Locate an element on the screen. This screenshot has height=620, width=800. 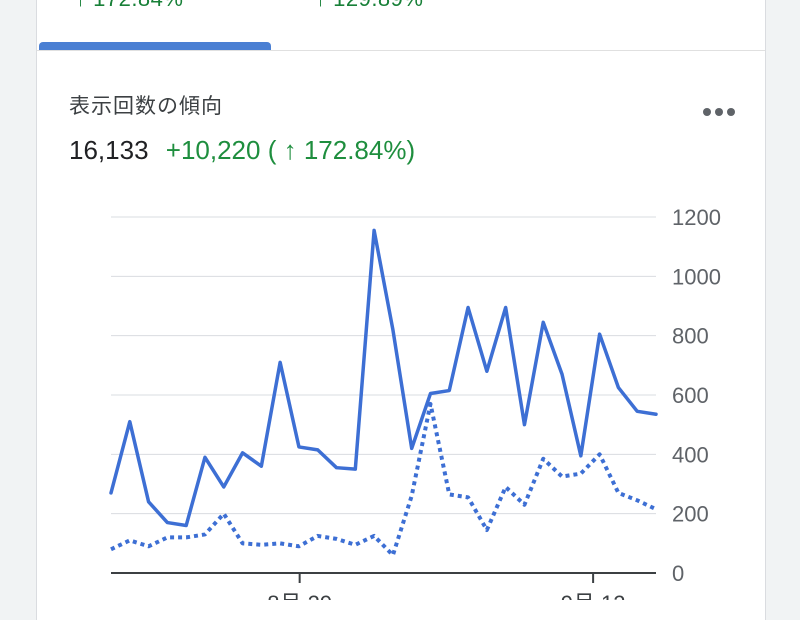
y-tick-label: 400 is located at coordinates (690, 454).